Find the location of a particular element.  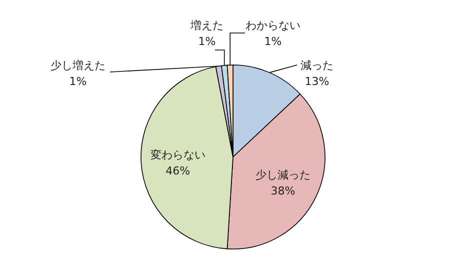

slice-label: わからない is located at coordinates (273, 25).